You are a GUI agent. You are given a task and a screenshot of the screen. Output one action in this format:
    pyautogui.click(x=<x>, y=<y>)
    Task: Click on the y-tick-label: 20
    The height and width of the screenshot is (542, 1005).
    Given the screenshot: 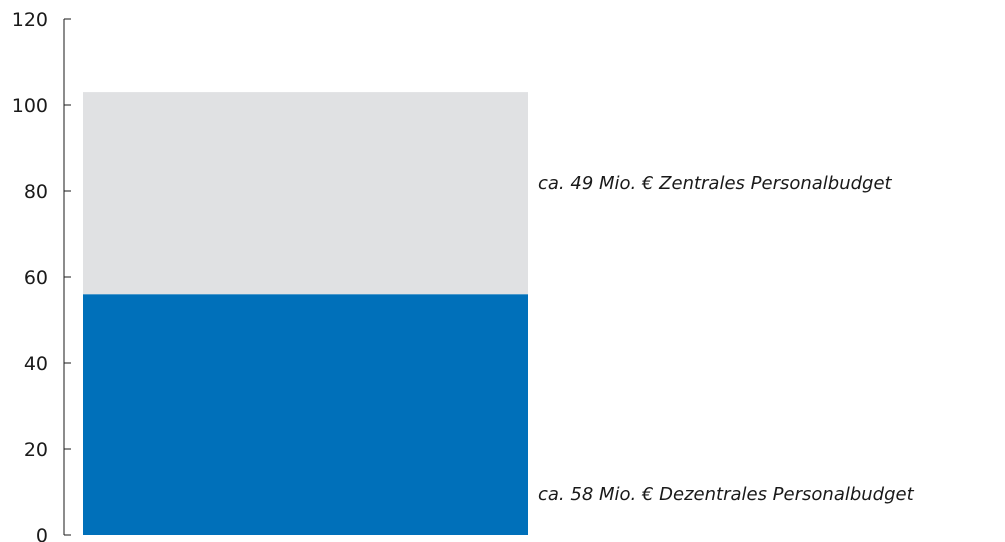 What is the action you would take?
    pyautogui.click(x=36, y=450)
    